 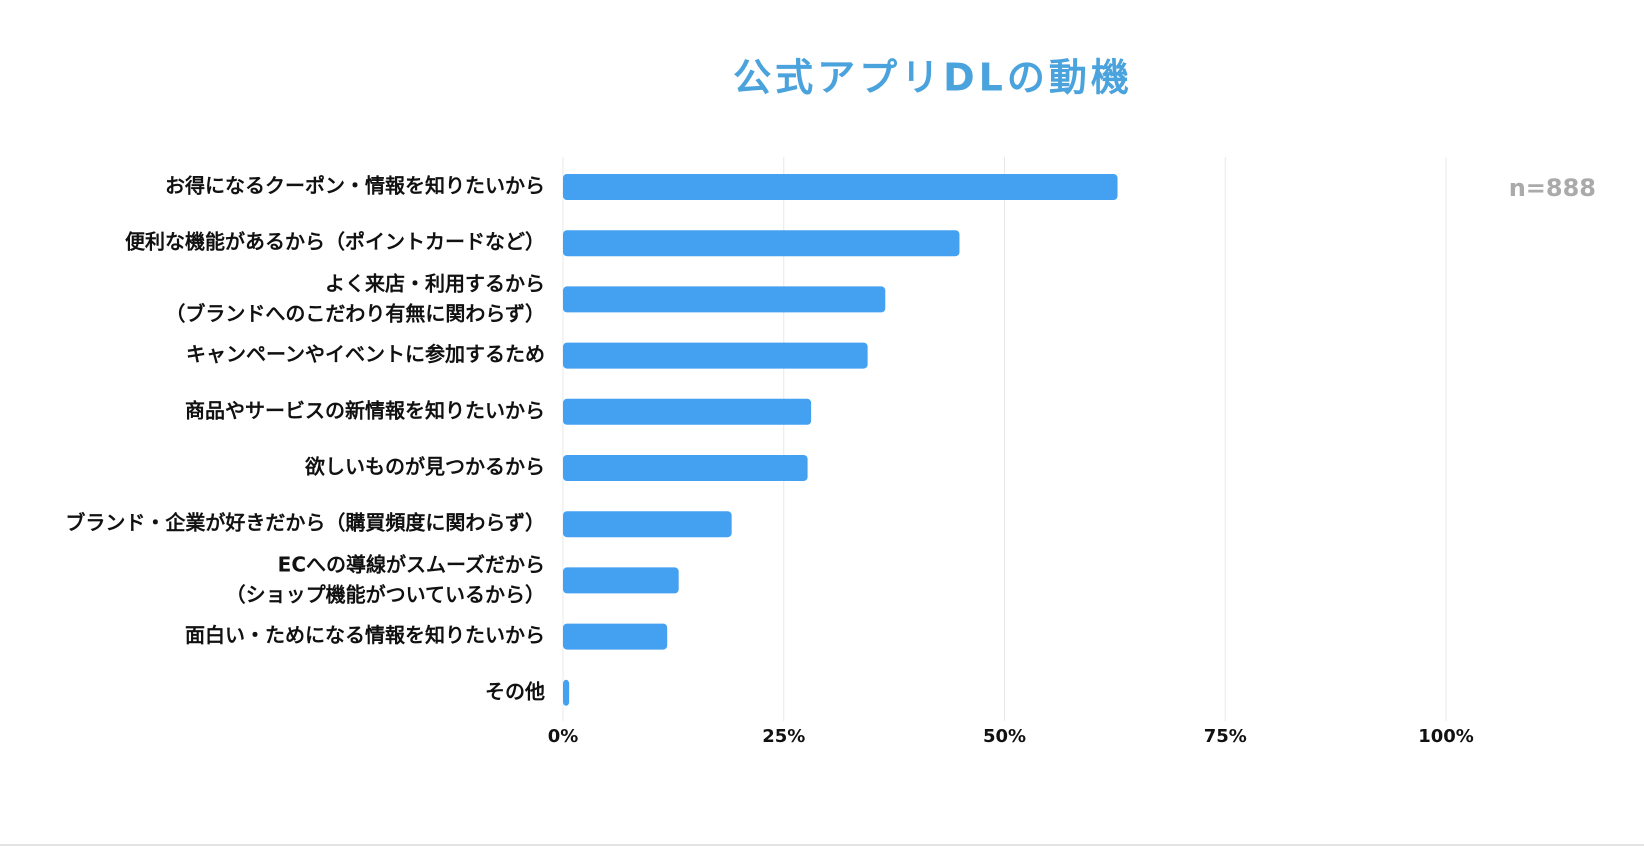 What do you see at coordinates (365, 410) in the screenshot?
I see `y-tick-label: 商品やサービスの新情報を知りたいから` at bounding box center [365, 410].